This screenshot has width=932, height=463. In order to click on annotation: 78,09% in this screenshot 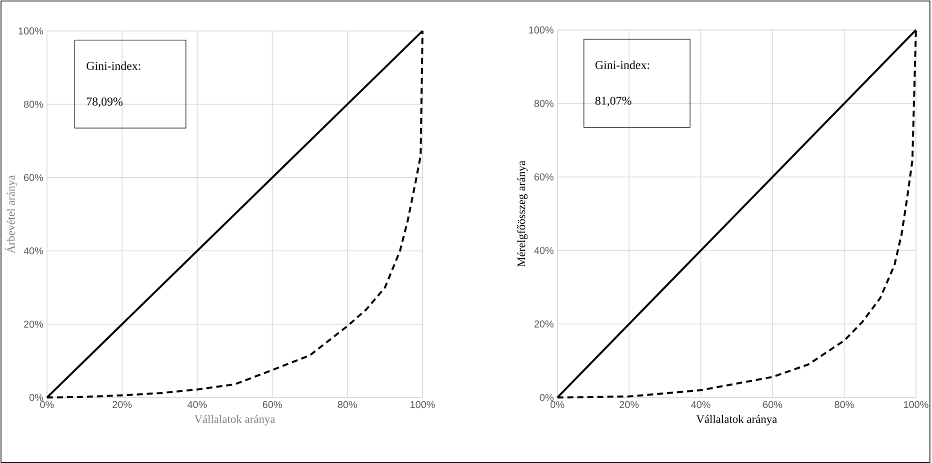, I will do `click(104, 102)`.